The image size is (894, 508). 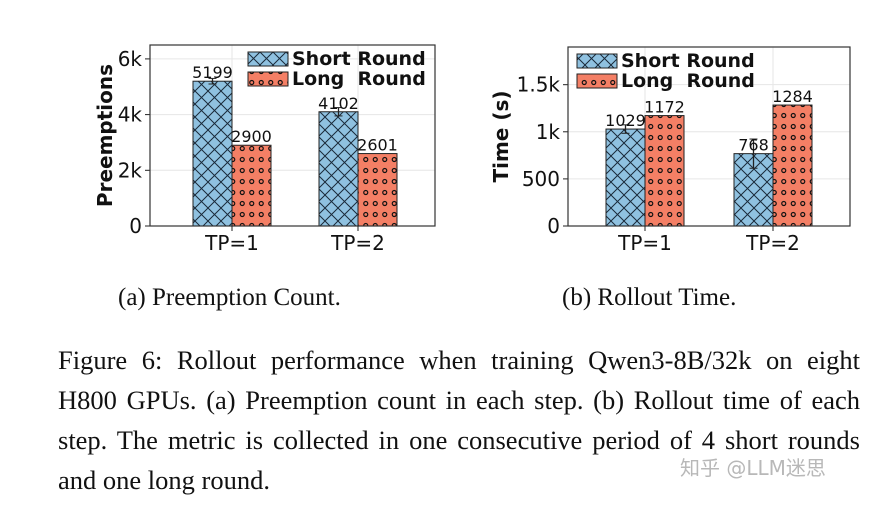 What do you see at coordinates (130, 115) in the screenshot?
I see `y-tick-label: 4k` at bounding box center [130, 115].